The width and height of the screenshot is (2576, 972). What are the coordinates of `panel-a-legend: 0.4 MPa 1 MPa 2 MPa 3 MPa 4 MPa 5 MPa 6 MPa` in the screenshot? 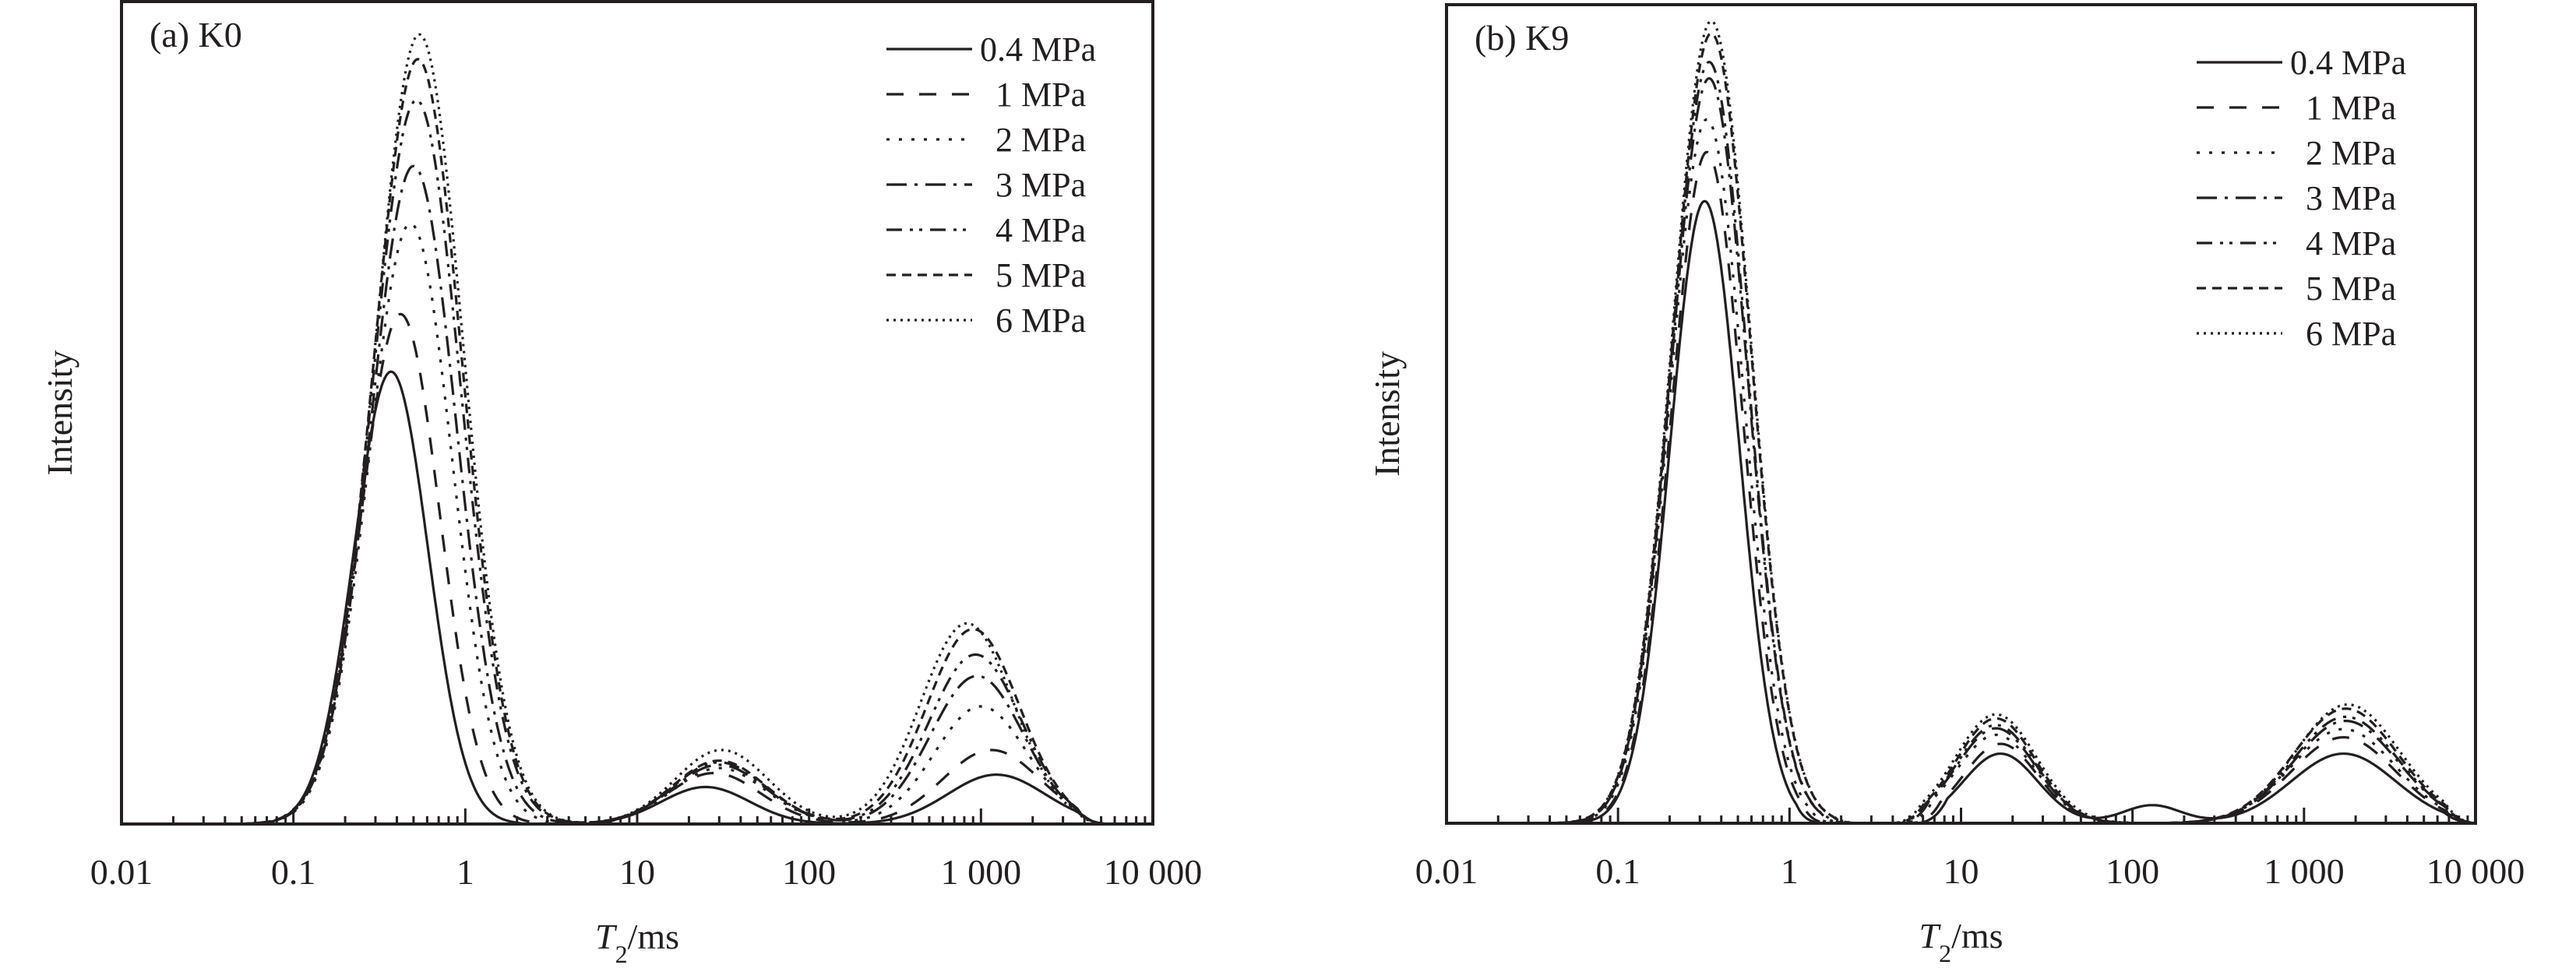 It's located at (991, 185).